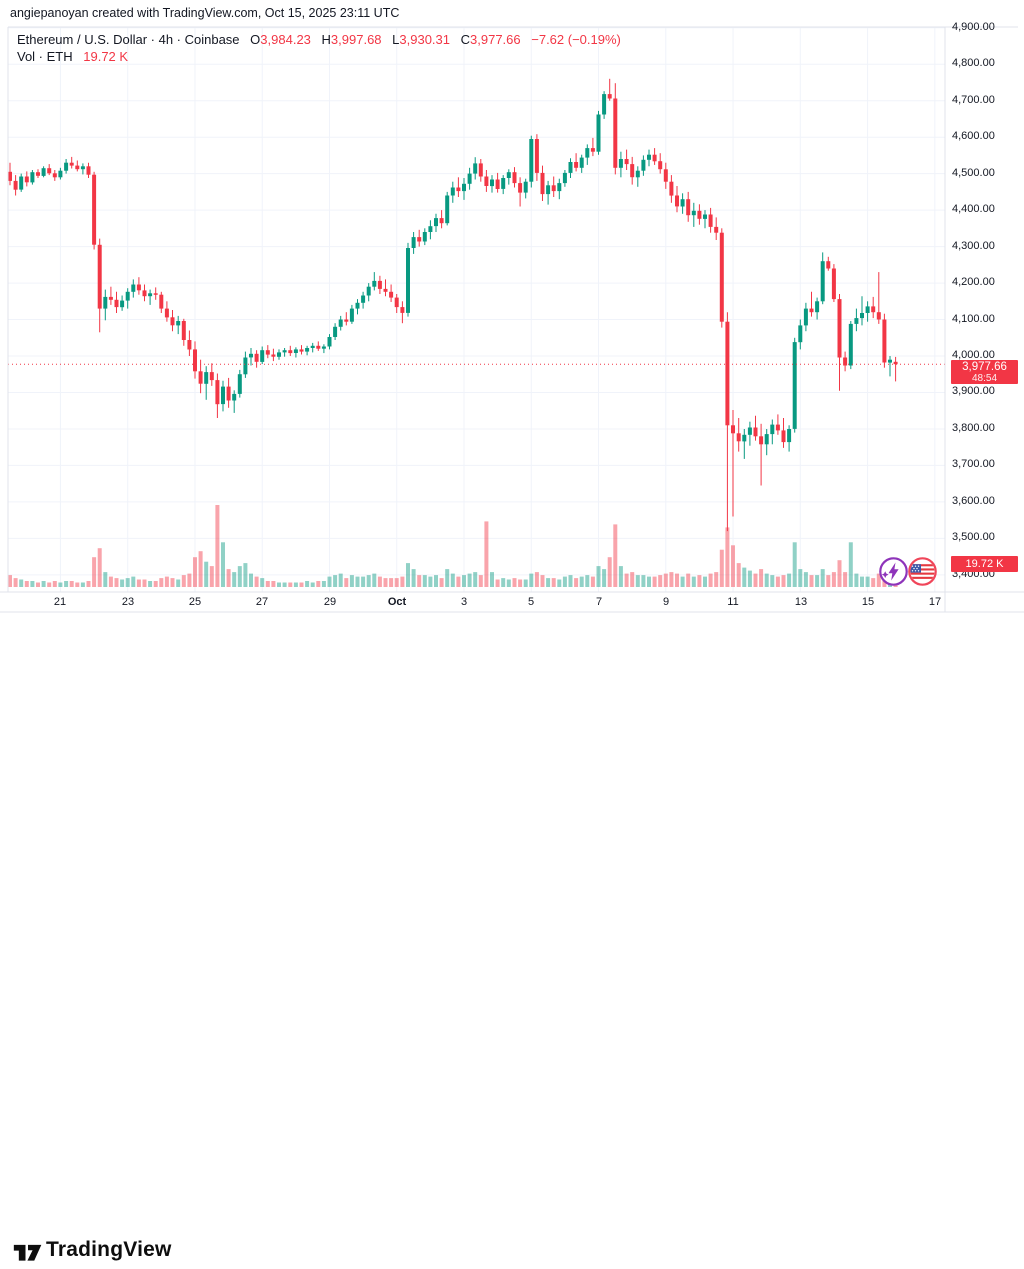 The height and width of the screenshot is (1269, 1024). I want to click on price-tick: 4,400.00, so click(973, 209).